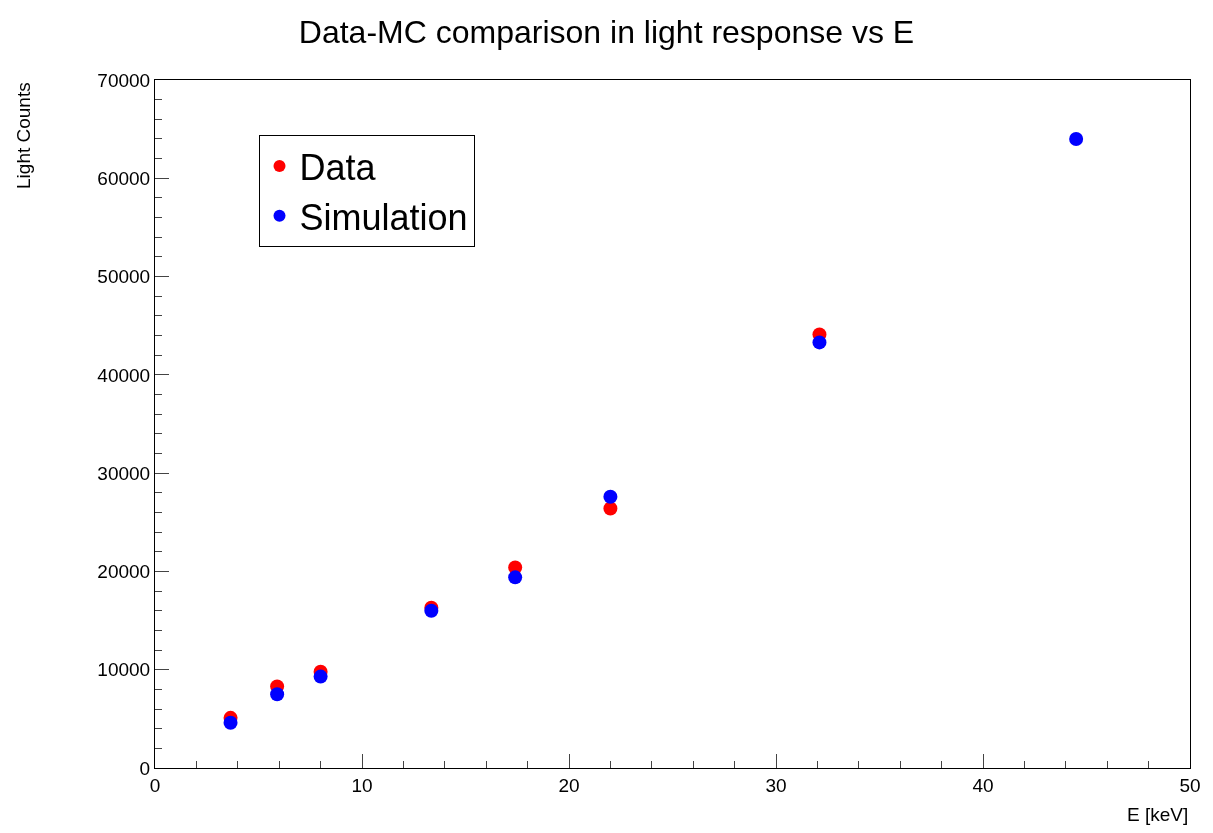 The image size is (1213, 833). What do you see at coordinates (338, 167) in the screenshot?
I see `legend-label: Data` at bounding box center [338, 167].